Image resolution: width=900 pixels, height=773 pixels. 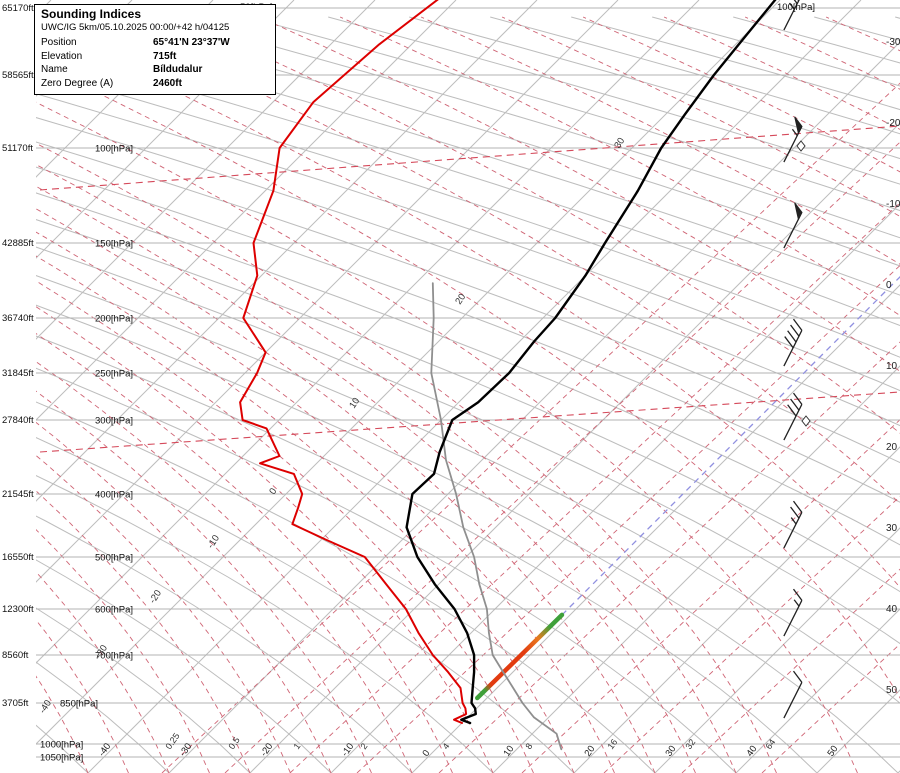 I want to click on panel-row-zero-degree: Zero Degree (A) 2460ft, so click(x=155, y=84).